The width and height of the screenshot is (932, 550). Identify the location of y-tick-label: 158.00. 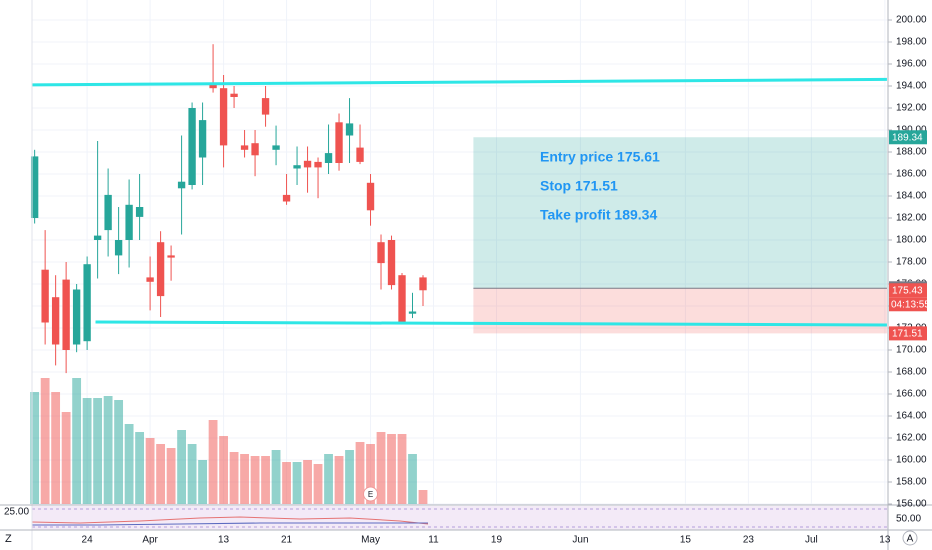
(911, 482).